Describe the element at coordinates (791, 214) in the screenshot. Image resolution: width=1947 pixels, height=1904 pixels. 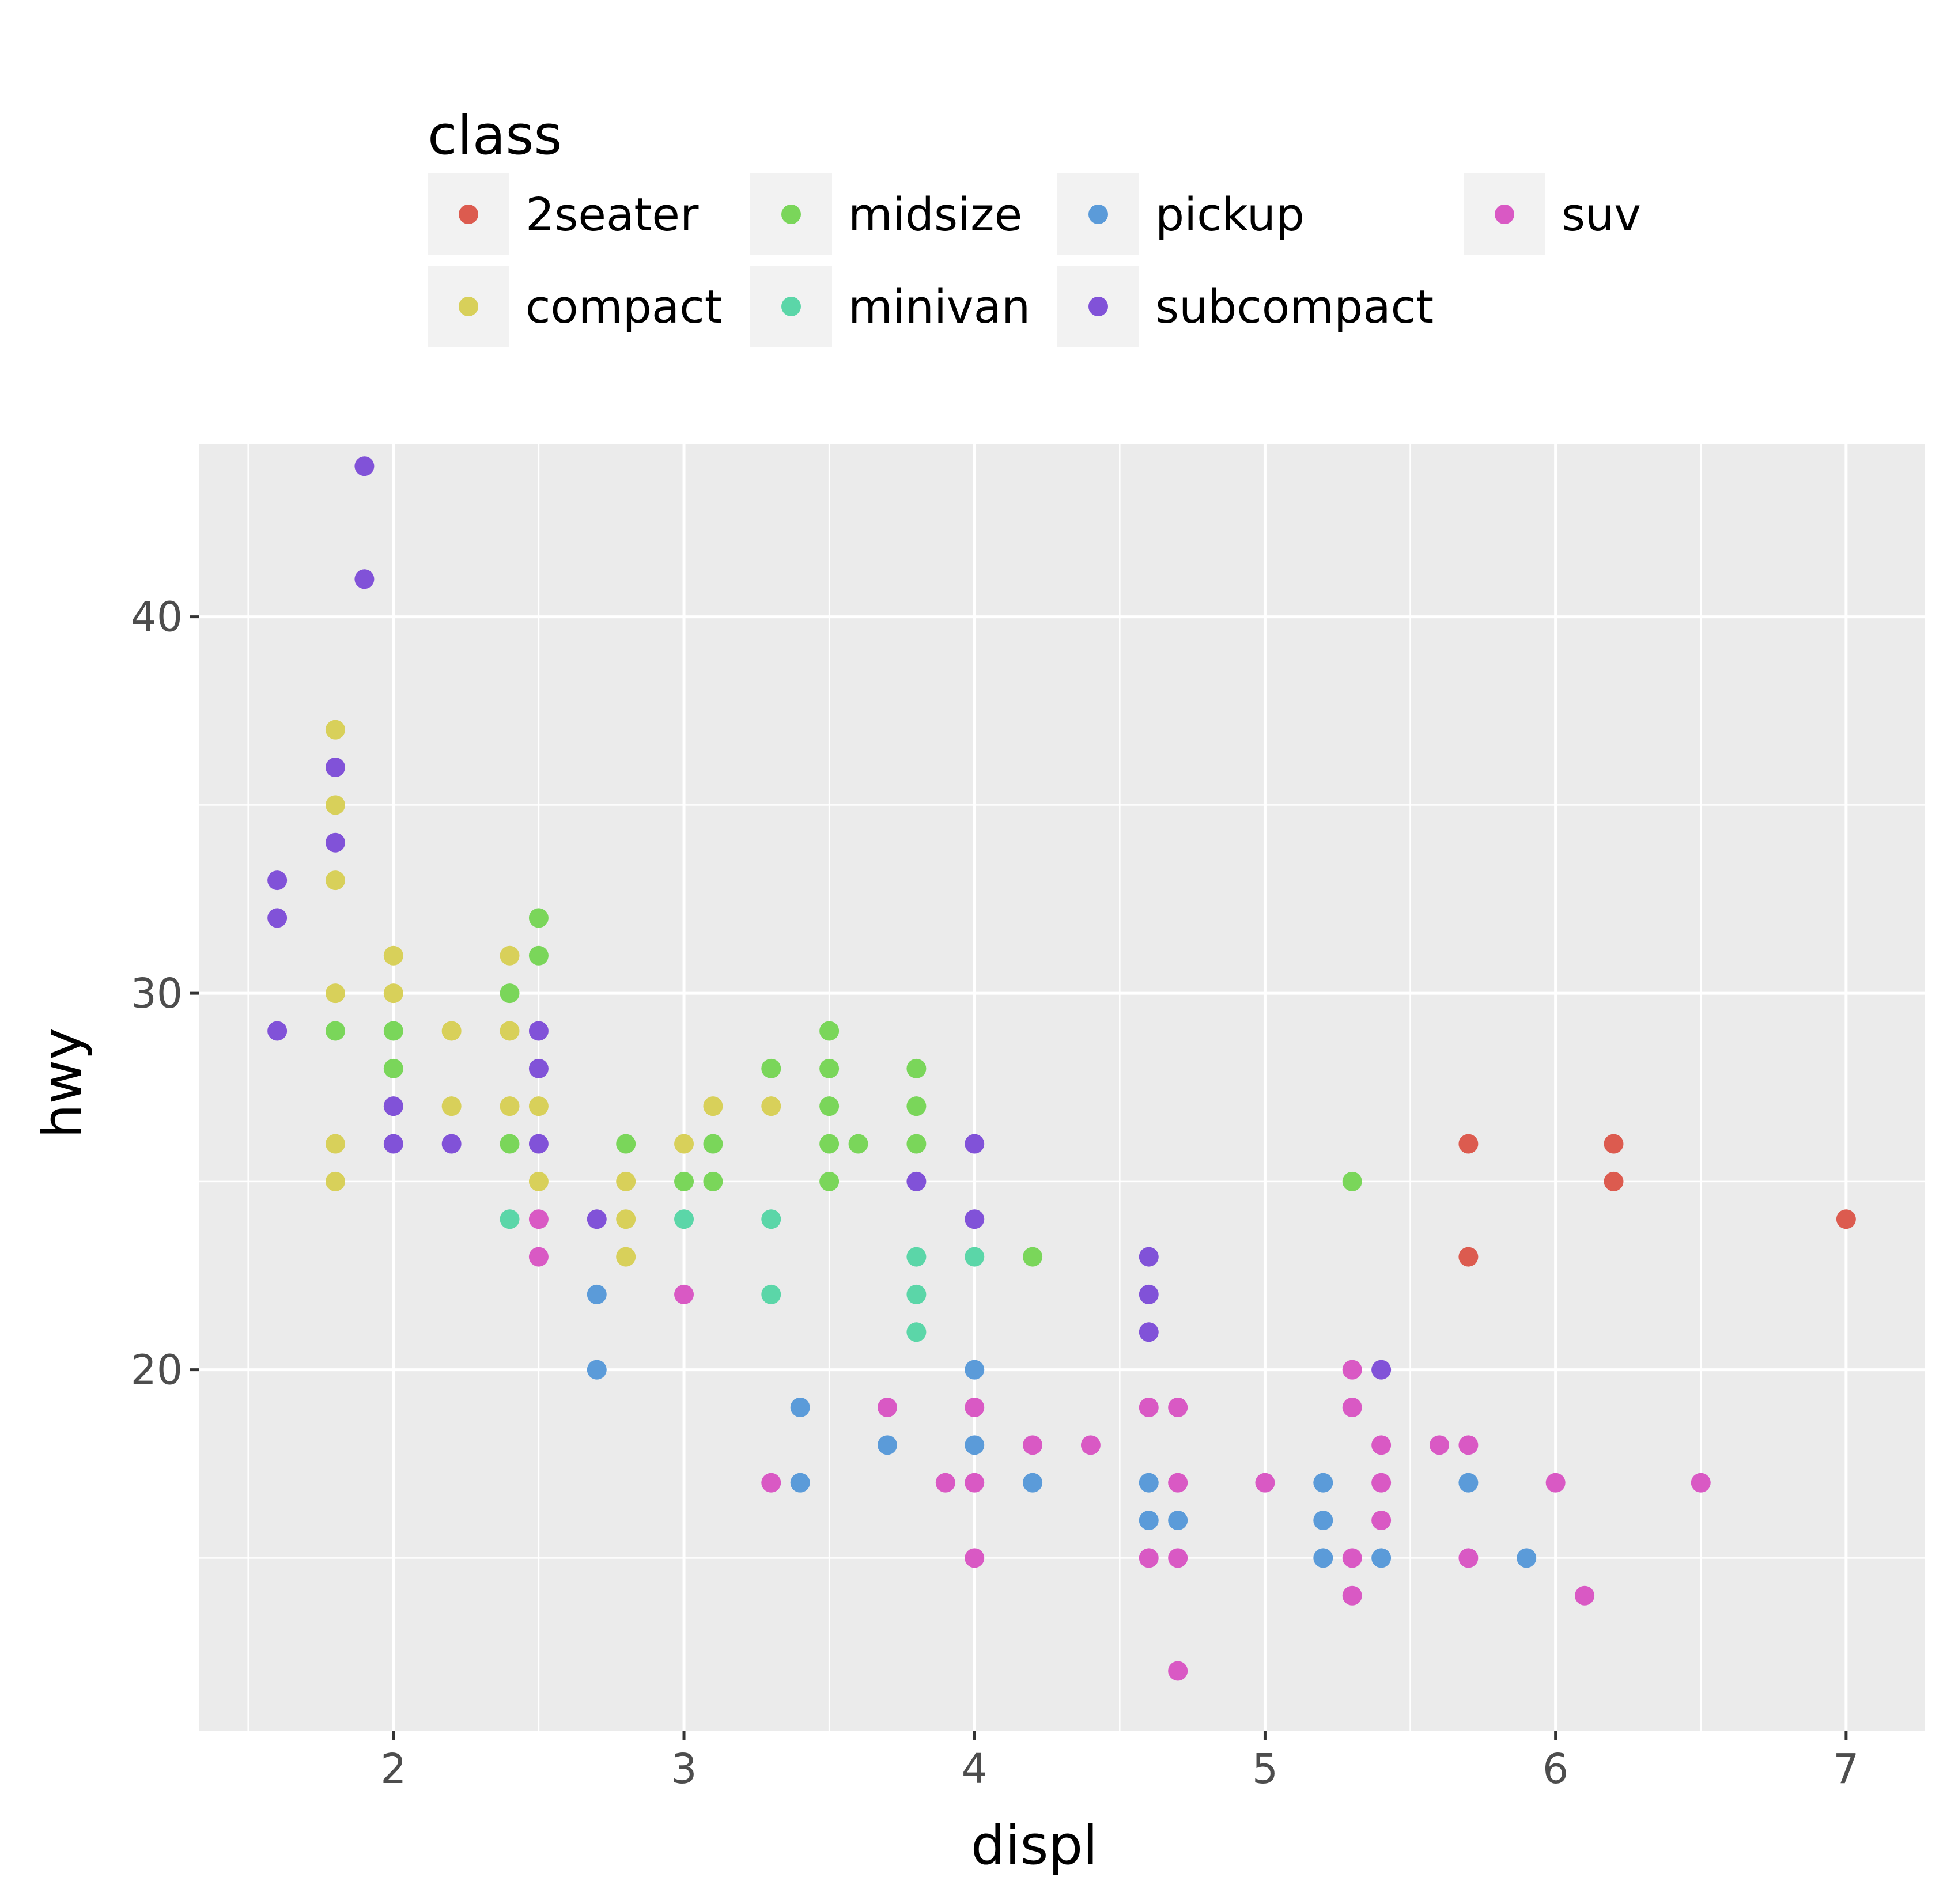
I see `legend-marker-midsize` at that location.